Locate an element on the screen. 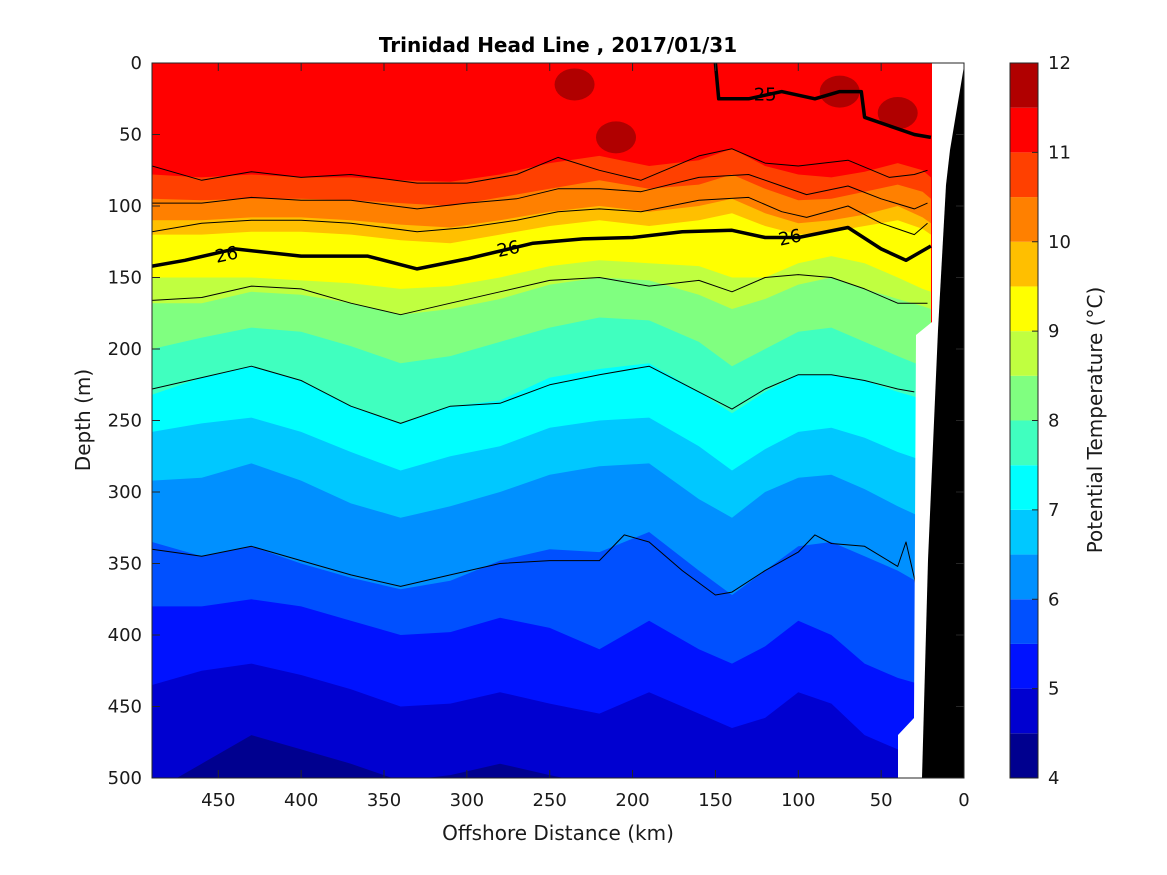 Image resolution: width=1167 pixels, height=875 pixels. x-tick-label: 350 is located at coordinates (384, 800).